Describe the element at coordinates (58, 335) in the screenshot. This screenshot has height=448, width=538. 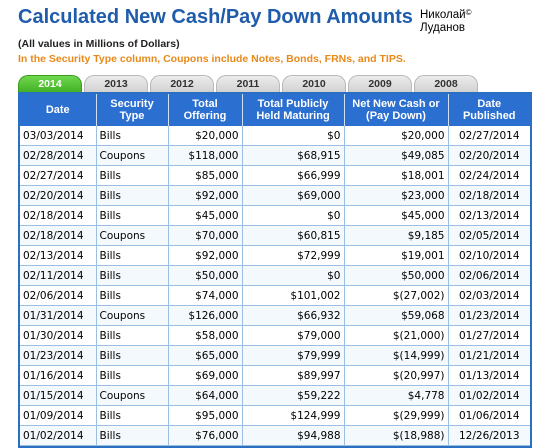
I see `date-cell: 01/30/2014` at that location.